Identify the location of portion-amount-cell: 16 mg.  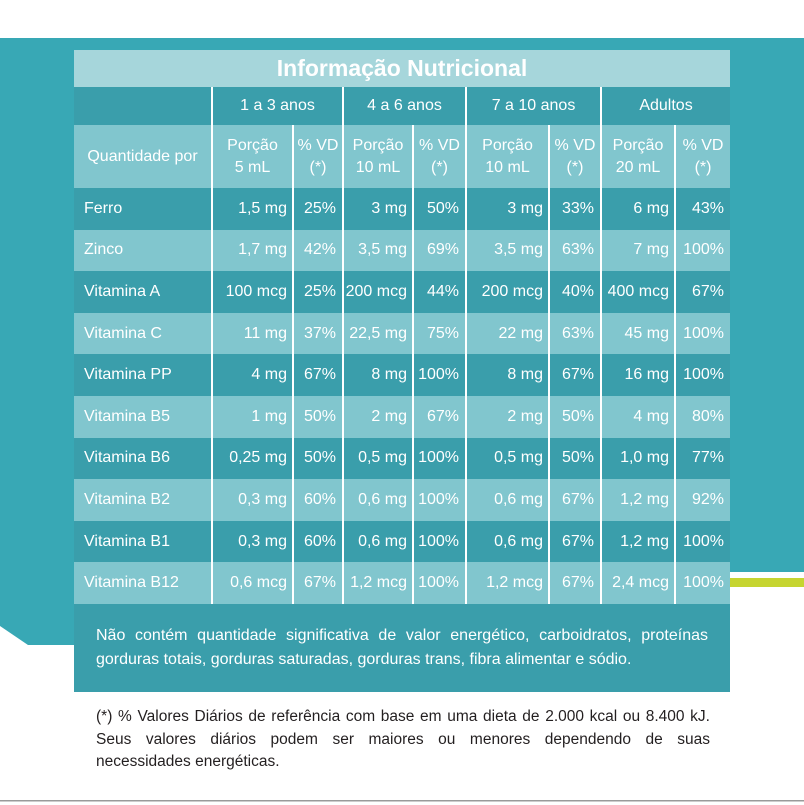
(637, 375).